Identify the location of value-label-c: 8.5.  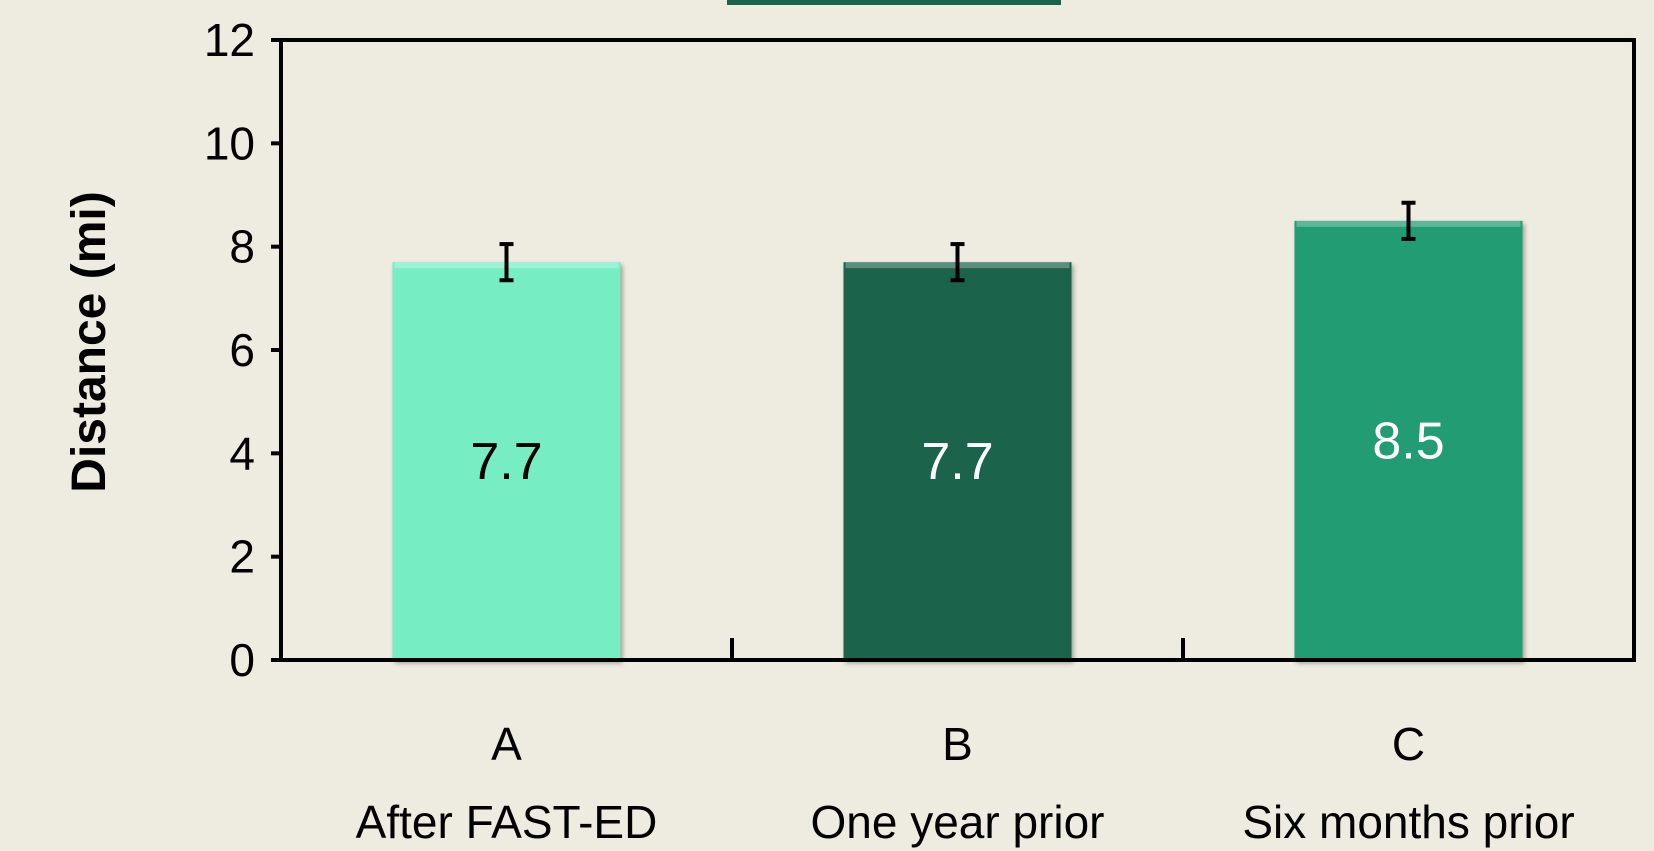
(1408, 441).